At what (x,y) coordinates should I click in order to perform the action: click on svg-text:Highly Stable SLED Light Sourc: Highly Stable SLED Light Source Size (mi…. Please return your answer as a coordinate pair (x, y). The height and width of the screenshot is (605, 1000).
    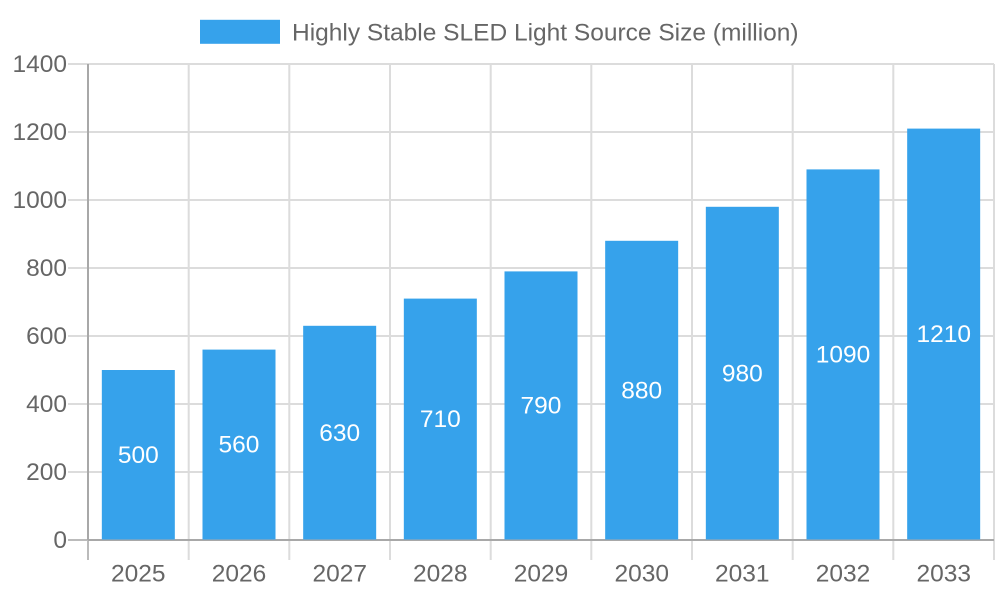
    Looking at the image, I should click on (545, 32).